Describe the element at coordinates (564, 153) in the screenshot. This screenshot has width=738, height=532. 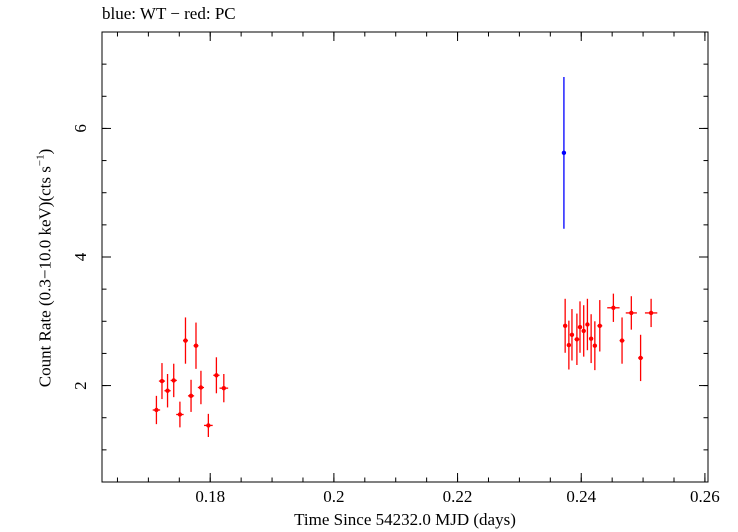
I see `data-point-wt` at that location.